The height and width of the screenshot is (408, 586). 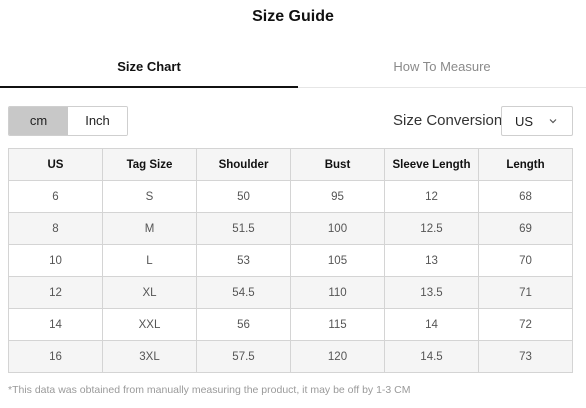 I want to click on table-cell: 12.5, so click(x=431, y=228).